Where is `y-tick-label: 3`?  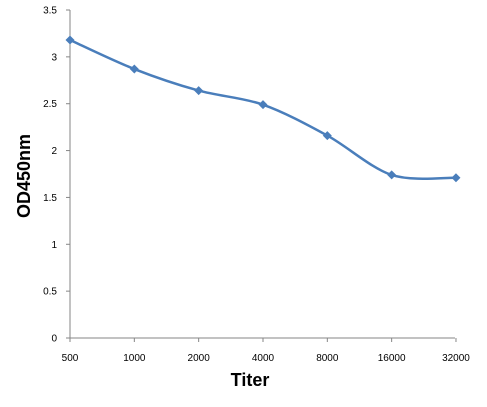
y-tick-label: 3 is located at coordinates (54, 57).